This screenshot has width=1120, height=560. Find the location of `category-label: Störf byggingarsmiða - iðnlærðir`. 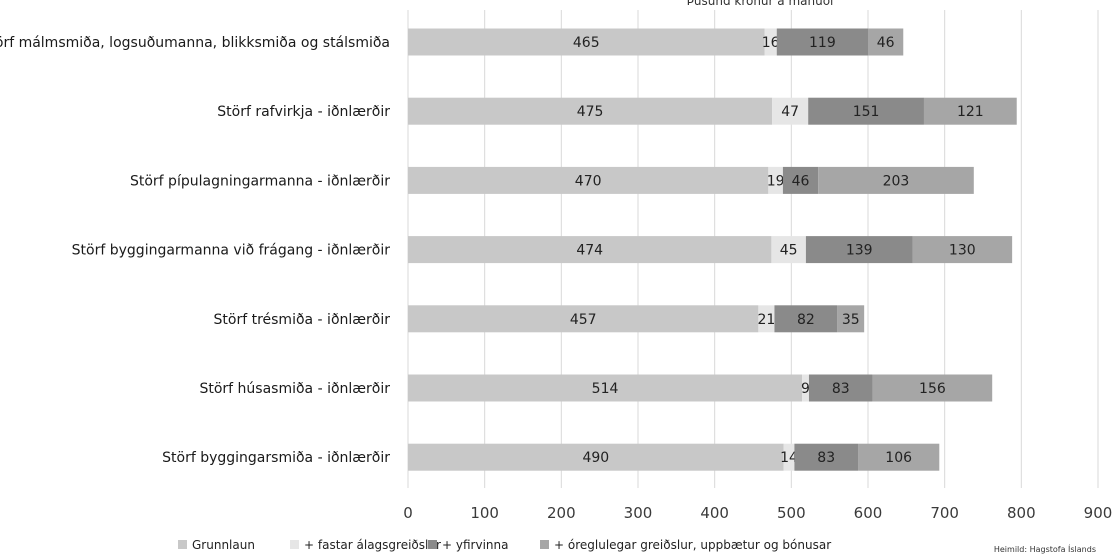

category-label: Störf byggingarsmiða - iðnlærðir is located at coordinates (276, 458).